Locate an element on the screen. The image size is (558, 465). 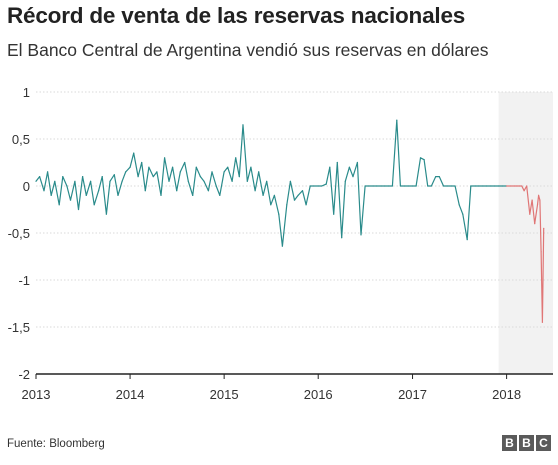
x-tick-label: 2016 is located at coordinates (318, 394).